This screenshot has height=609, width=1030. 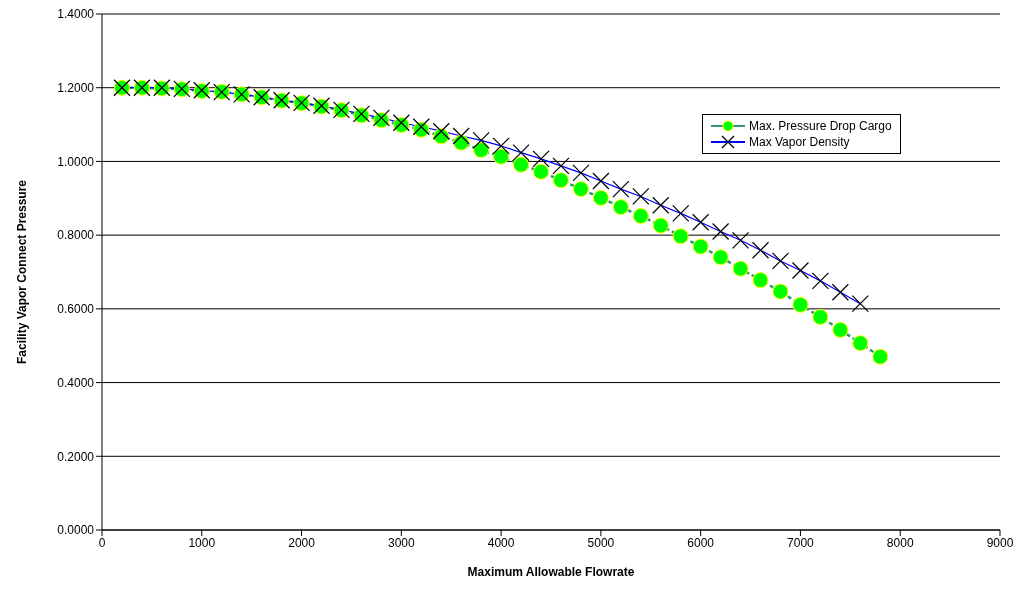 I want to click on x-tick-label: 7000, so click(x=801, y=542).